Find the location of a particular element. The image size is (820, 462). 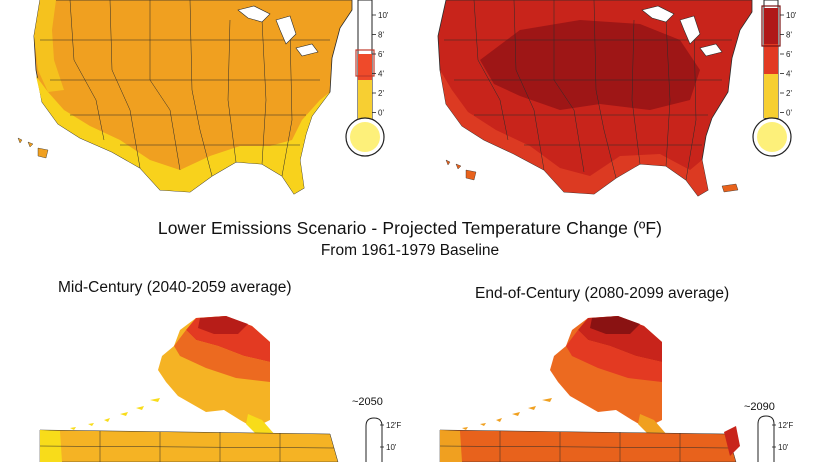

us-dark-red-core is located at coordinates (590, 65).